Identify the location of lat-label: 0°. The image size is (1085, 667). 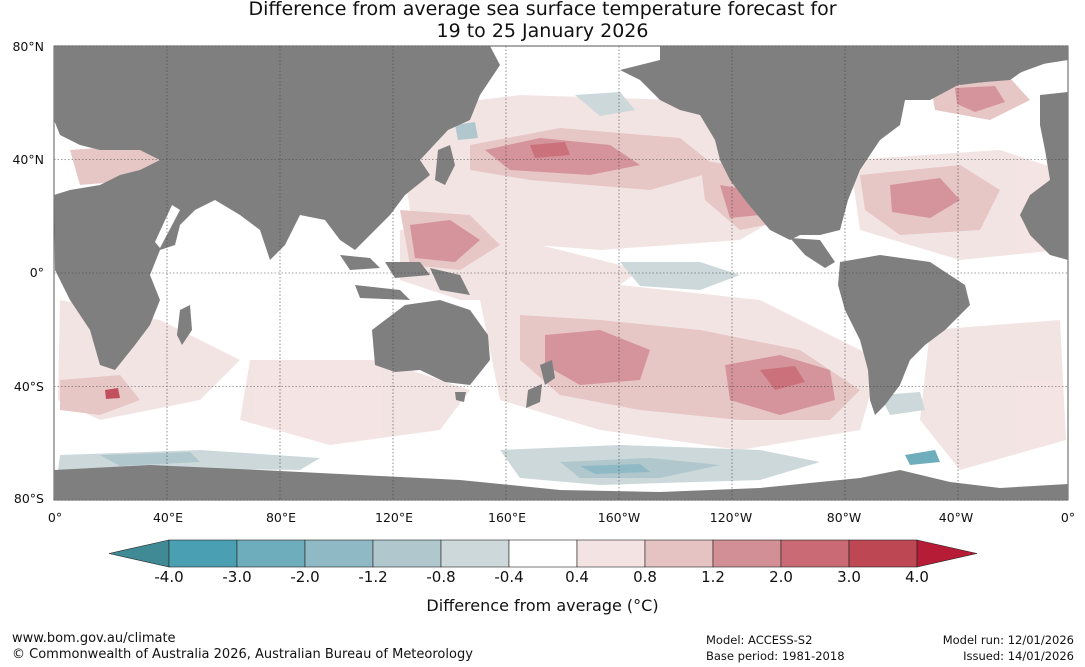
(36, 272).